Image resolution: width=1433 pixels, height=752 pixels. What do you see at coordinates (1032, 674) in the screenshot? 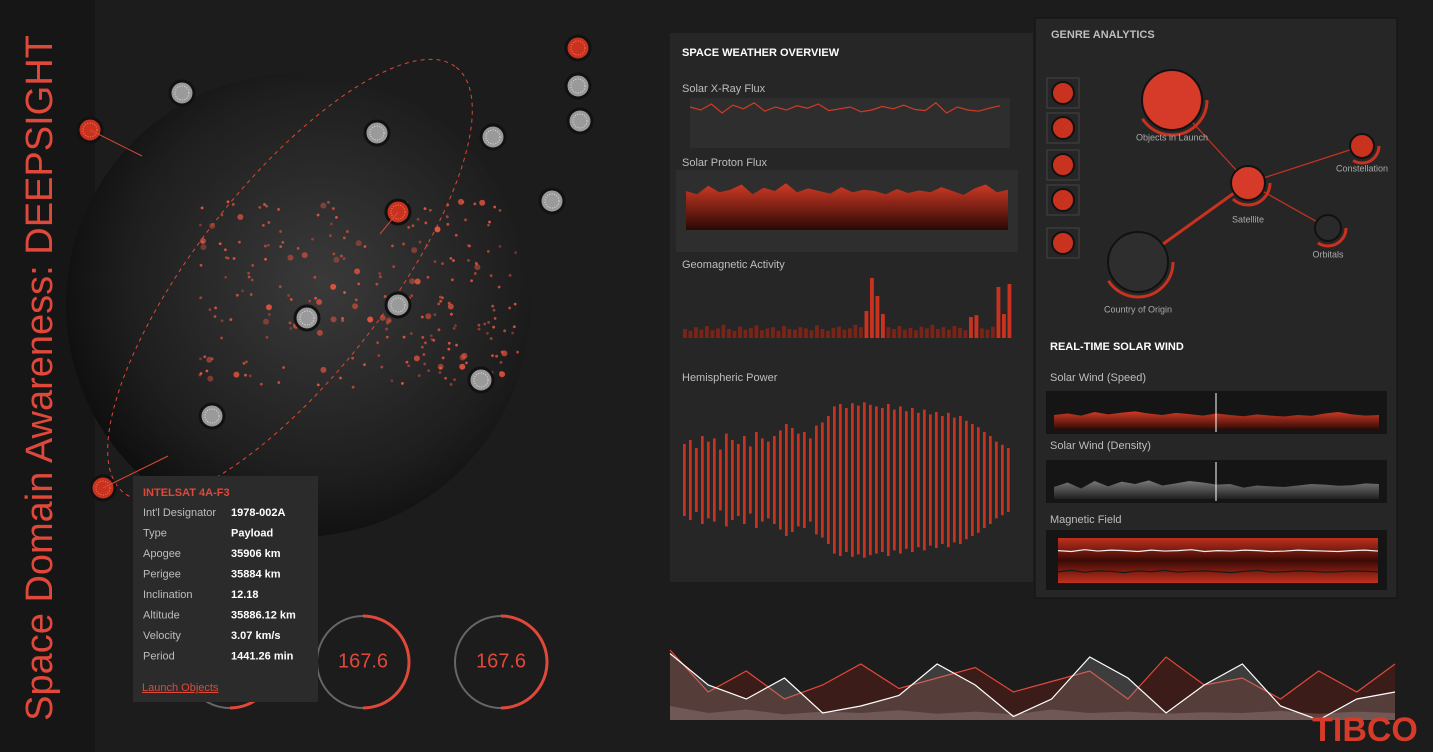
I see `bottom-line` at bounding box center [1032, 674].